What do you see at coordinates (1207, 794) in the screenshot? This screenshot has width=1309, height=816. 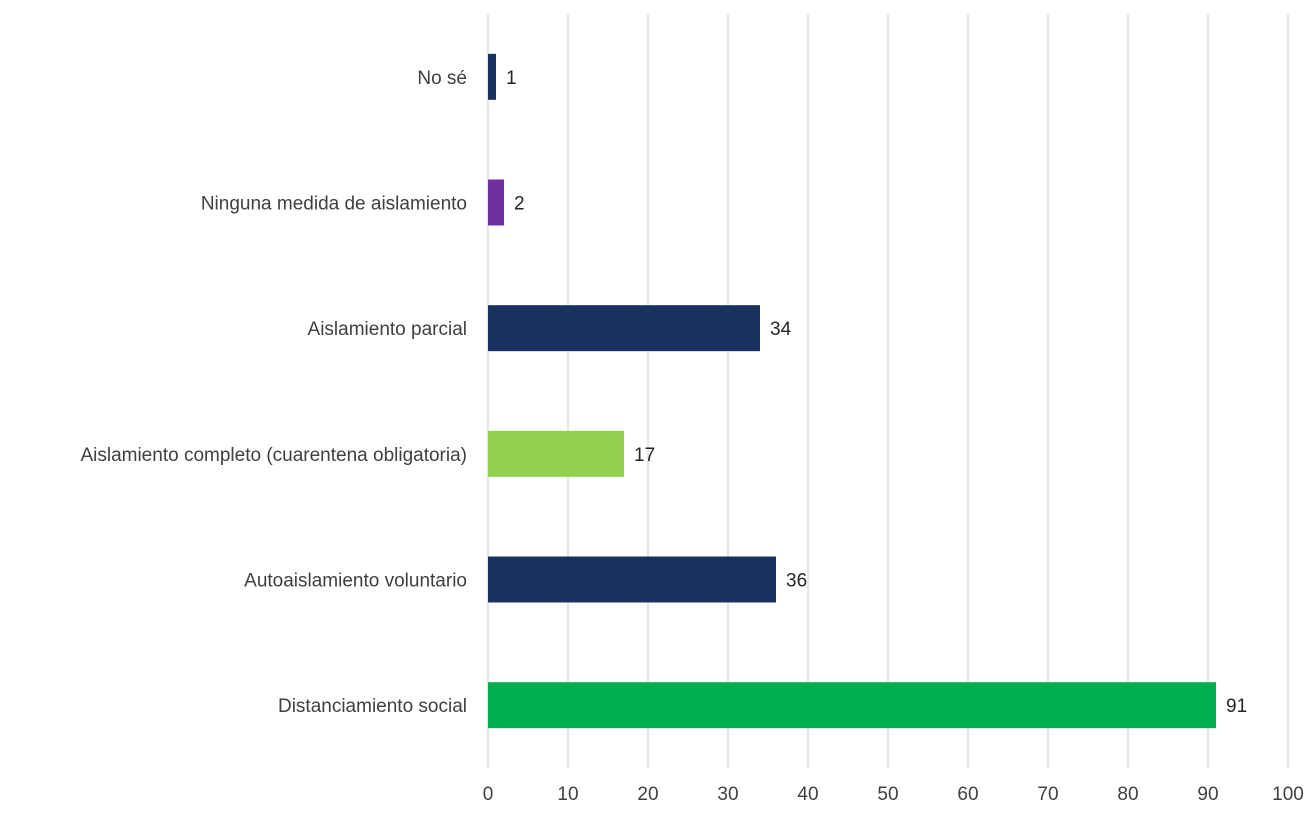 I see `x-tick-label: 90` at bounding box center [1207, 794].